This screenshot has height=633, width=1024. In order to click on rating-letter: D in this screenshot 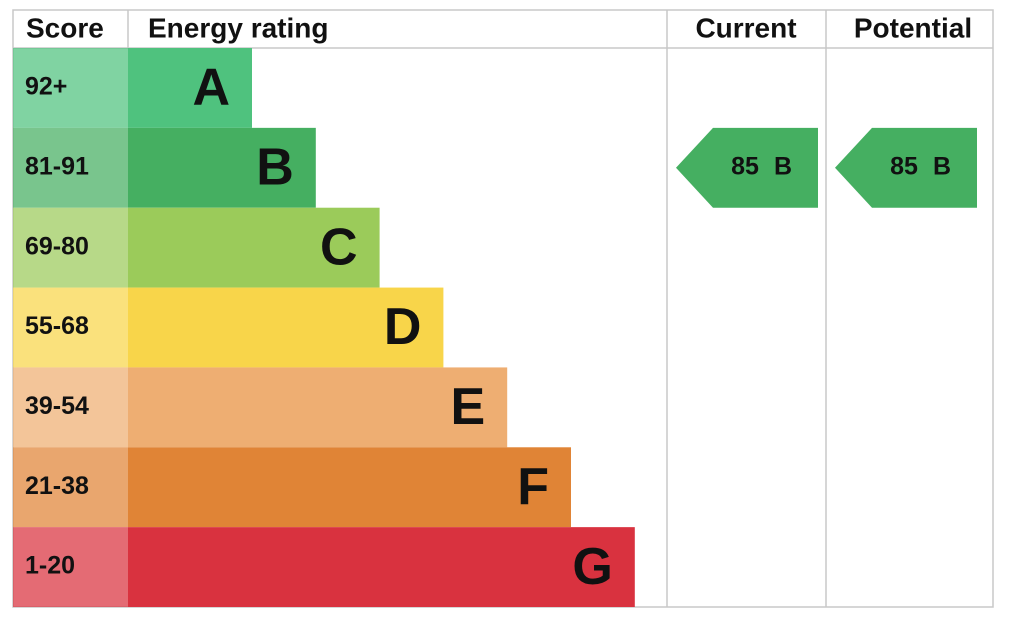, I will do `click(403, 327)`.